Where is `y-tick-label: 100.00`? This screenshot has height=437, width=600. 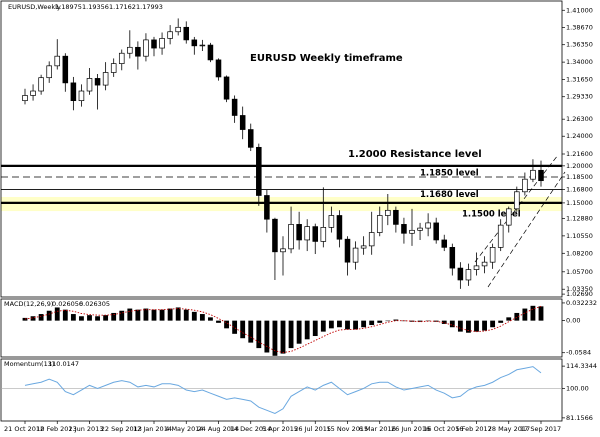 y-tick-label: 100.00 is located at coordinates (577, 388).